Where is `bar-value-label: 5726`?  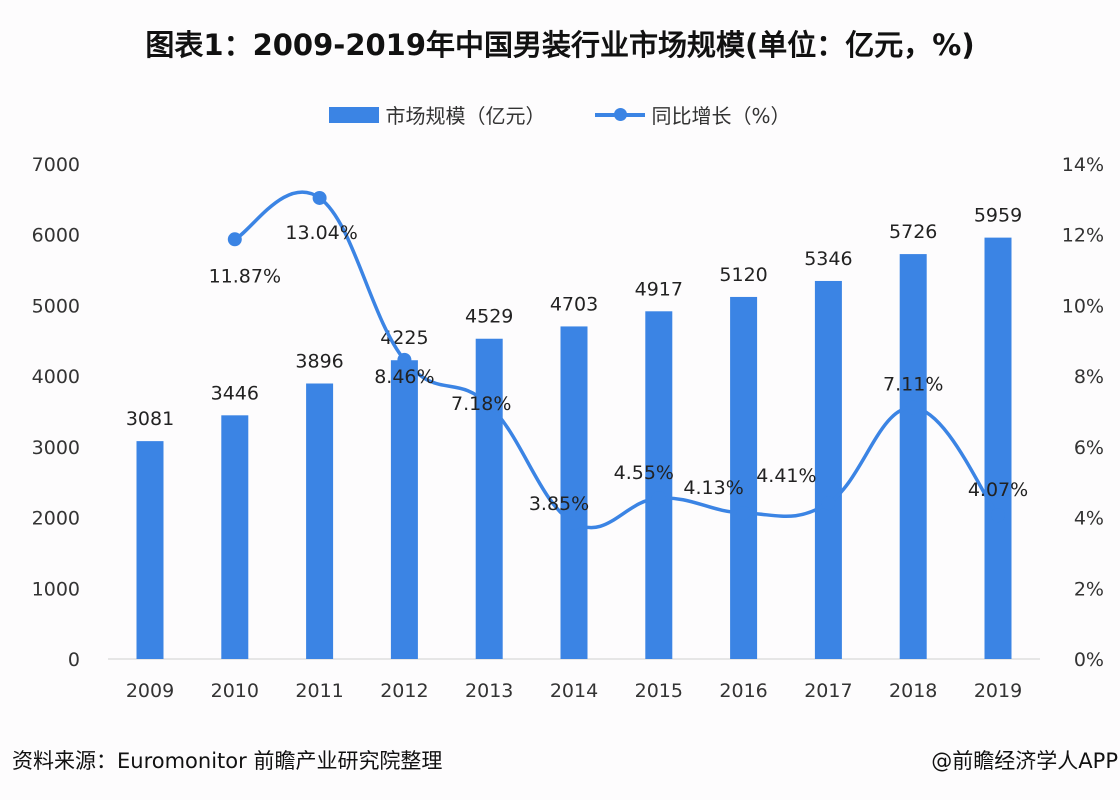 bar-value-label: 5726 is located at coordinates (913, 232).